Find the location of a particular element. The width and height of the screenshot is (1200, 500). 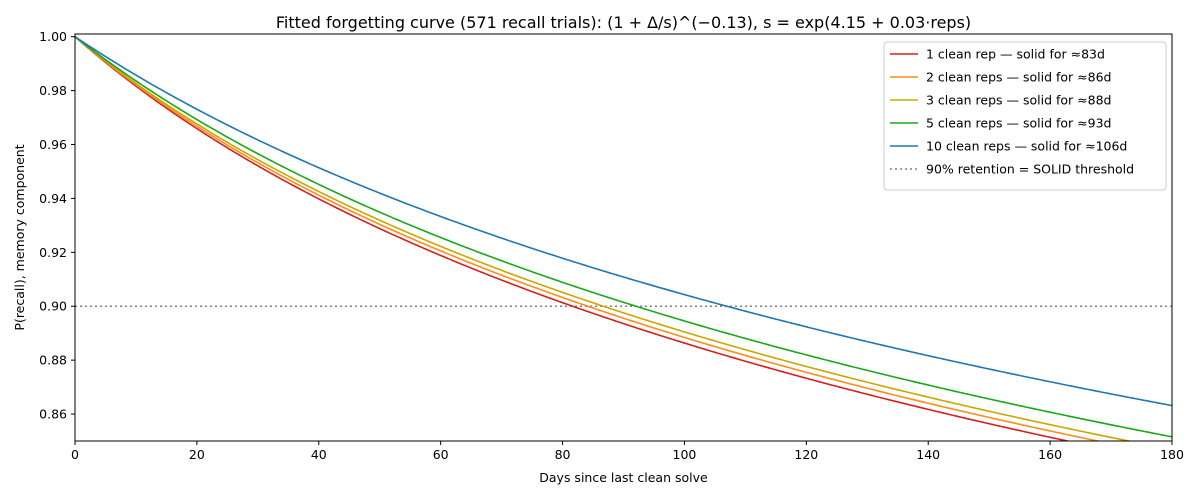

legend-label: 5 clean reps — solid for ≈93d is located at coordinates (1018, 123).